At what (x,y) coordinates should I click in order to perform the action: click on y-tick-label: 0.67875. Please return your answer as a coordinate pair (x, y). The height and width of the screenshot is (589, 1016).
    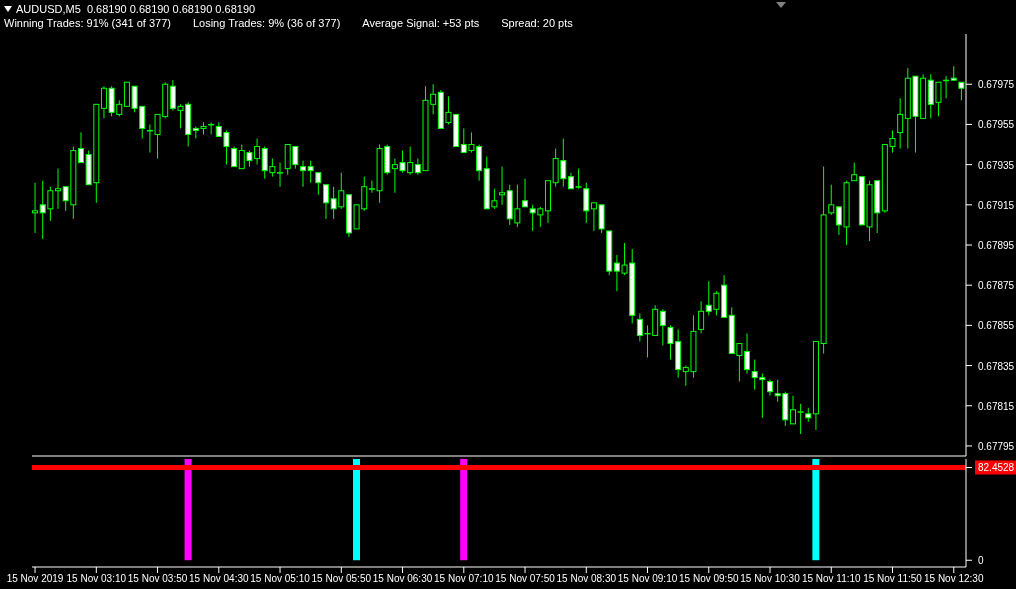
    Looking at the image, I should click on (996, 286).